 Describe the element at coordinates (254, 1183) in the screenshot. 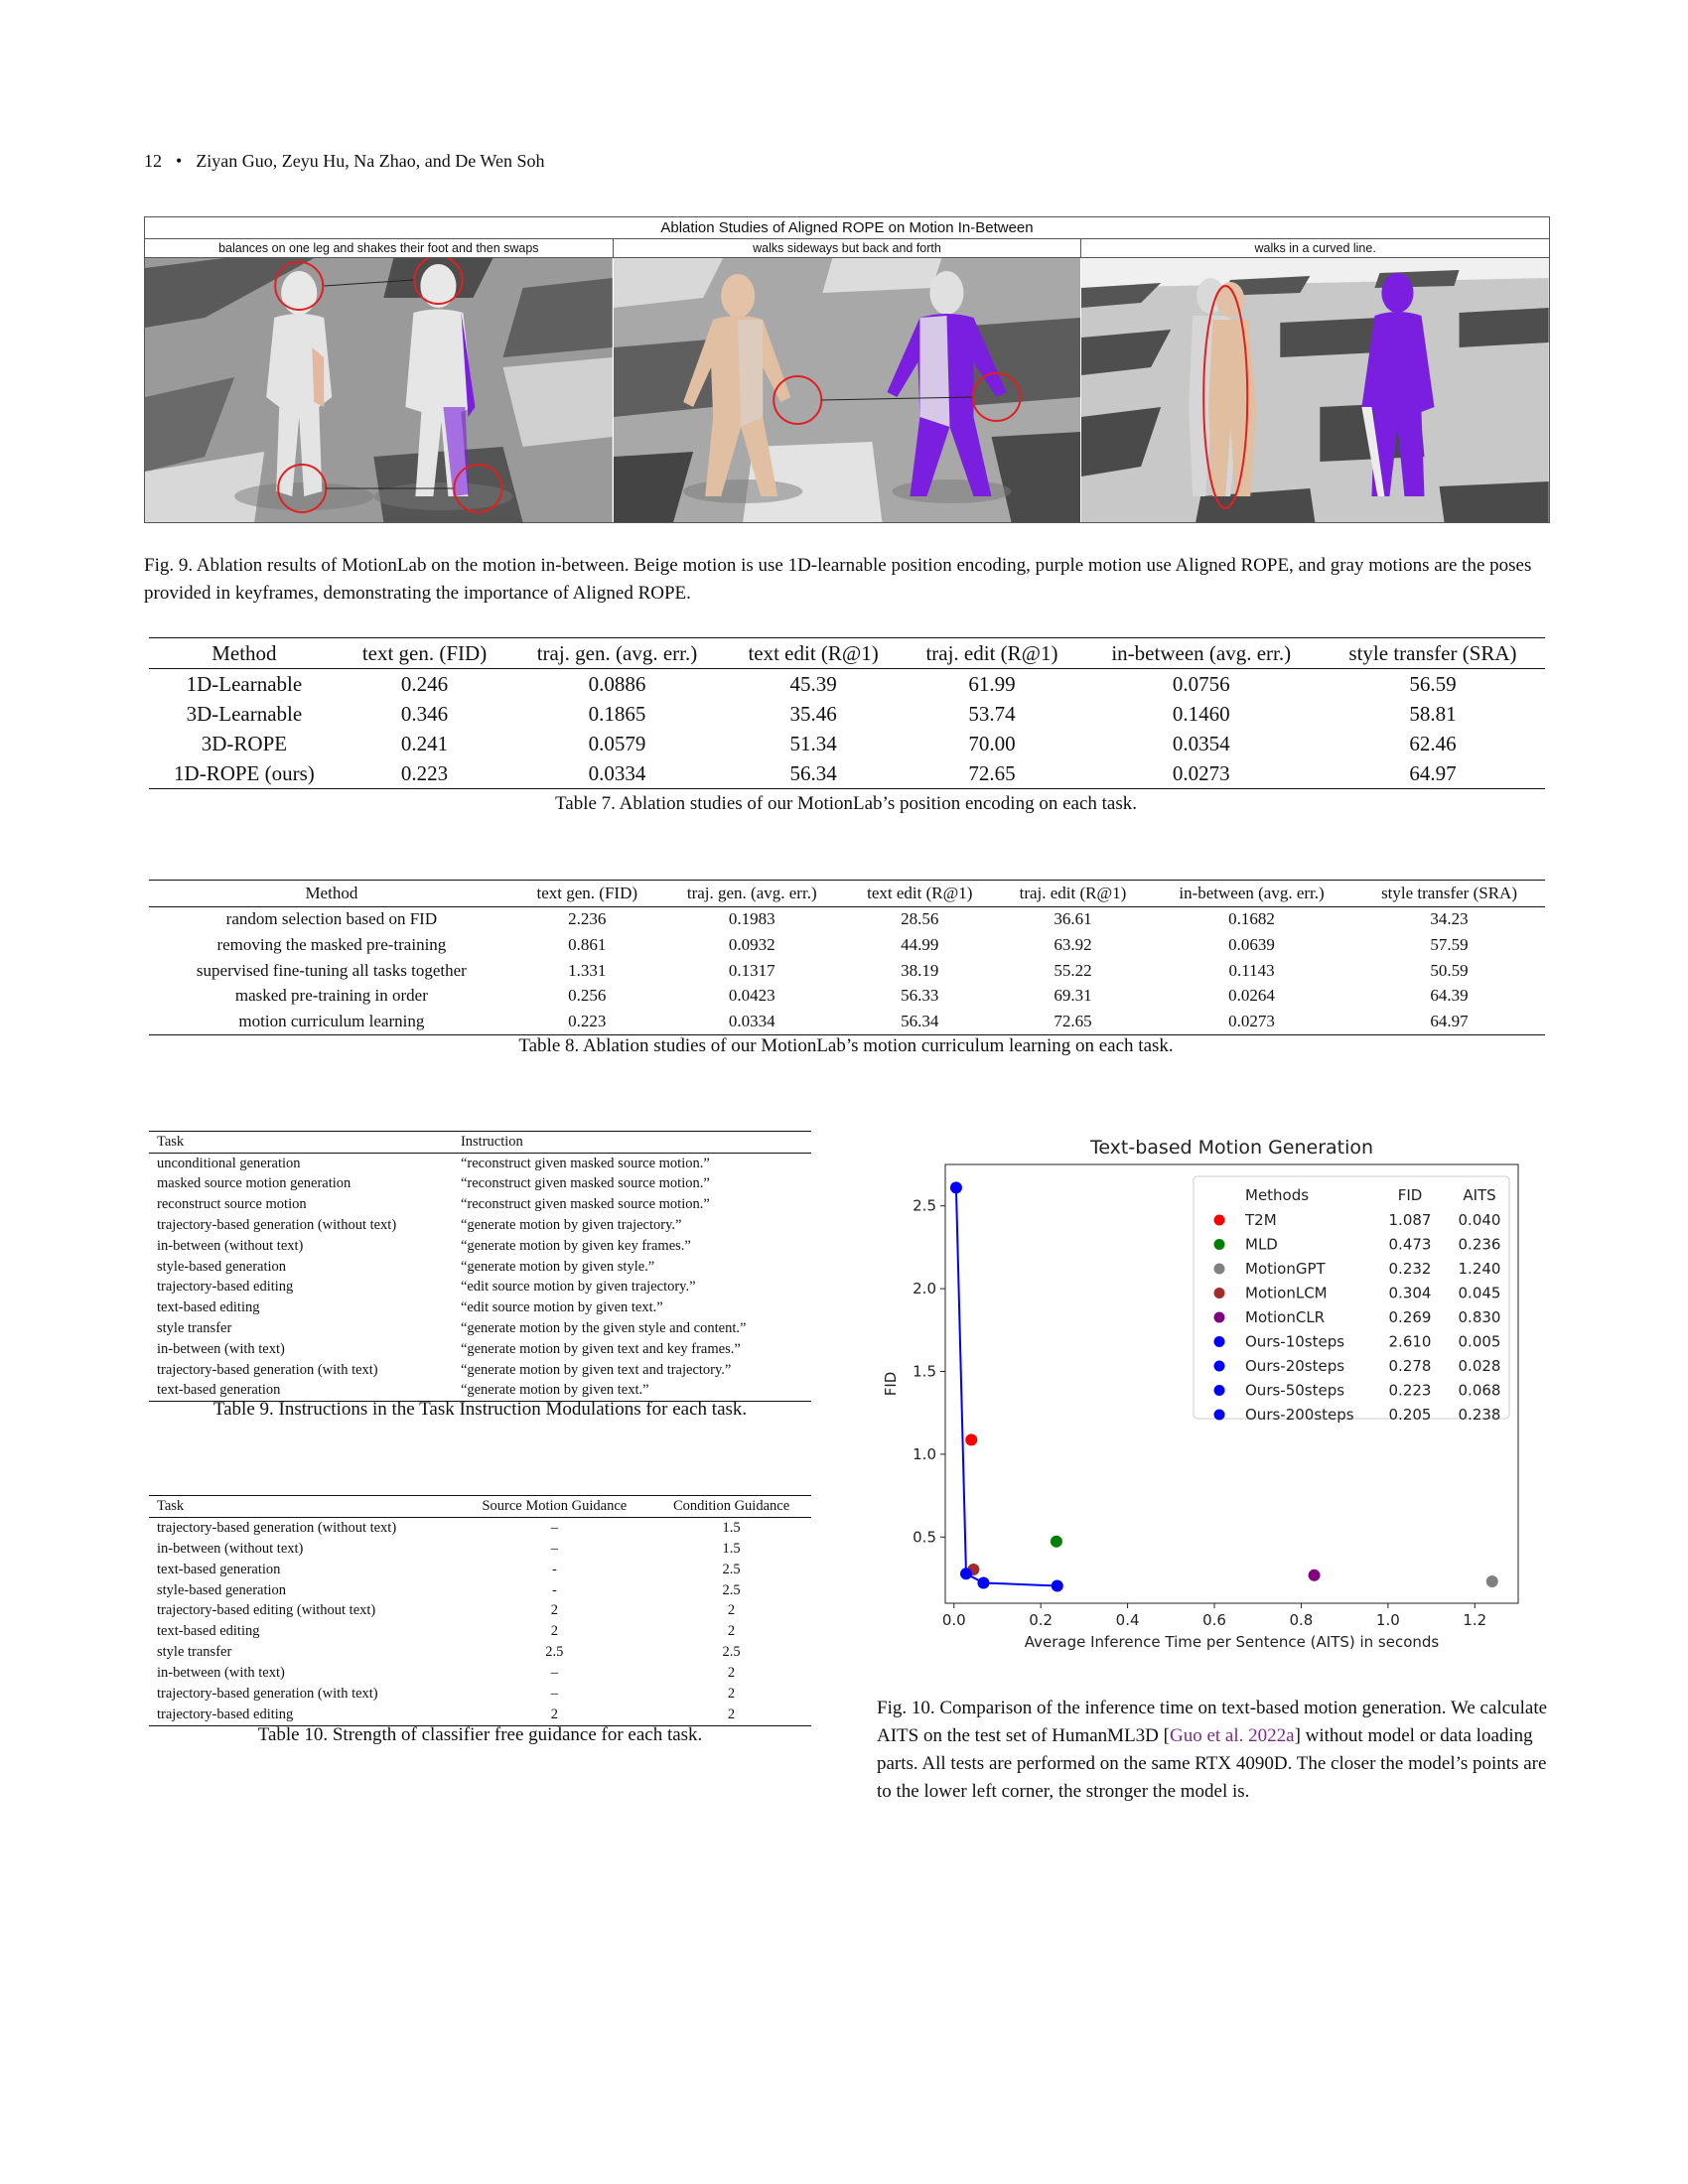

I see `table-cell: masked source motion generation` at that location.